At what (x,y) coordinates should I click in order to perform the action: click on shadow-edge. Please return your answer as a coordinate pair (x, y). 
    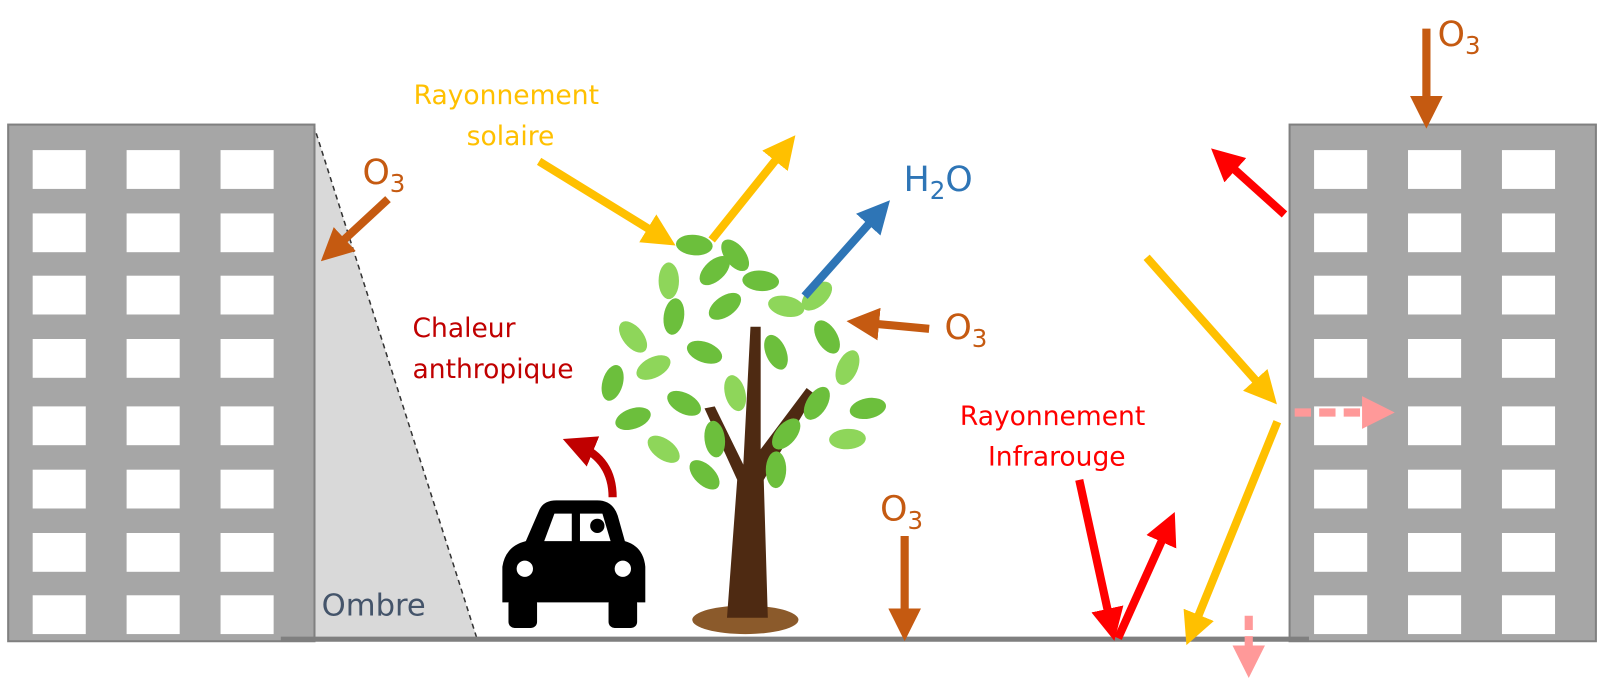
    Looking at the image, I should click on (395, 381).